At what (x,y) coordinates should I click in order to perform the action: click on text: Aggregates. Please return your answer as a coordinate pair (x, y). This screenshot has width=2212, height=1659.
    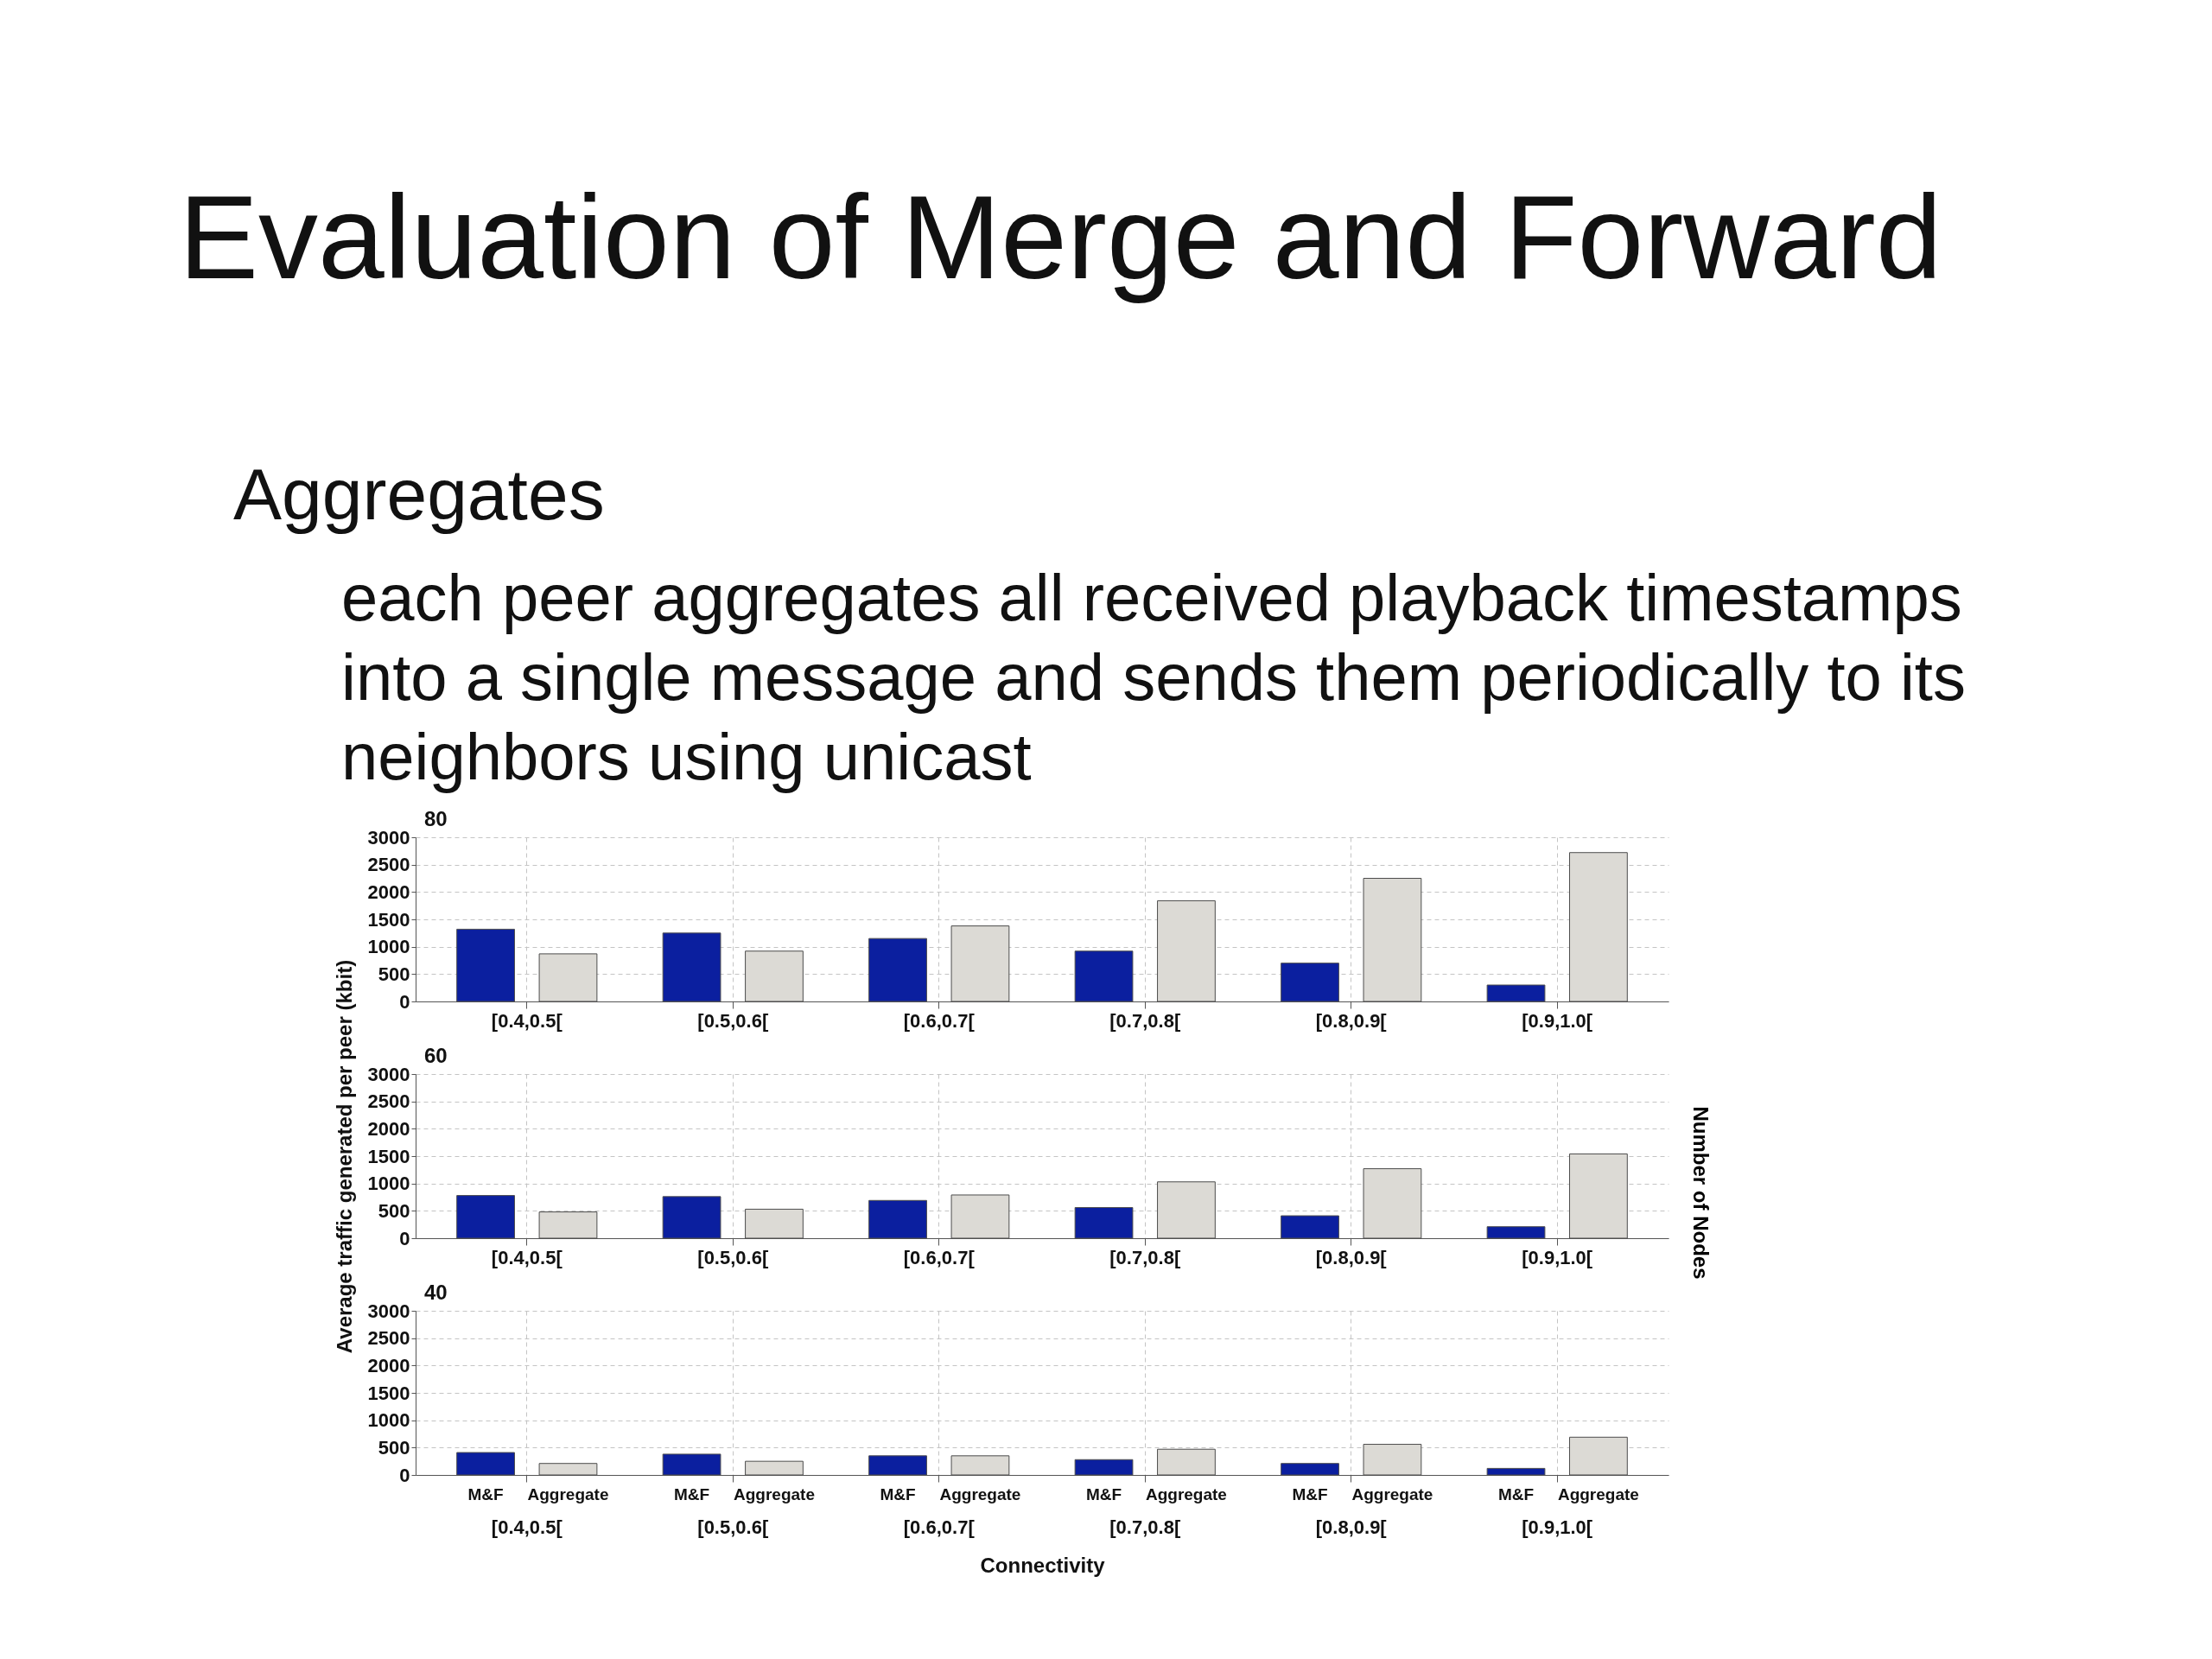
    Looking at the image, I should click on (419, 494).